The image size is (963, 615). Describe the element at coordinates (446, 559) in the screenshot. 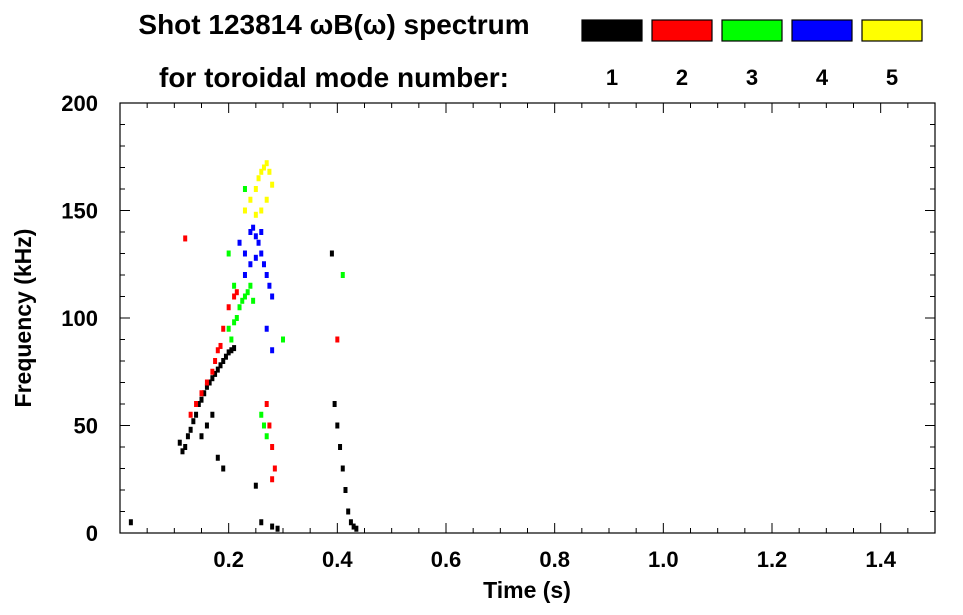

I see `x-tick-label: 0.6` at that location.